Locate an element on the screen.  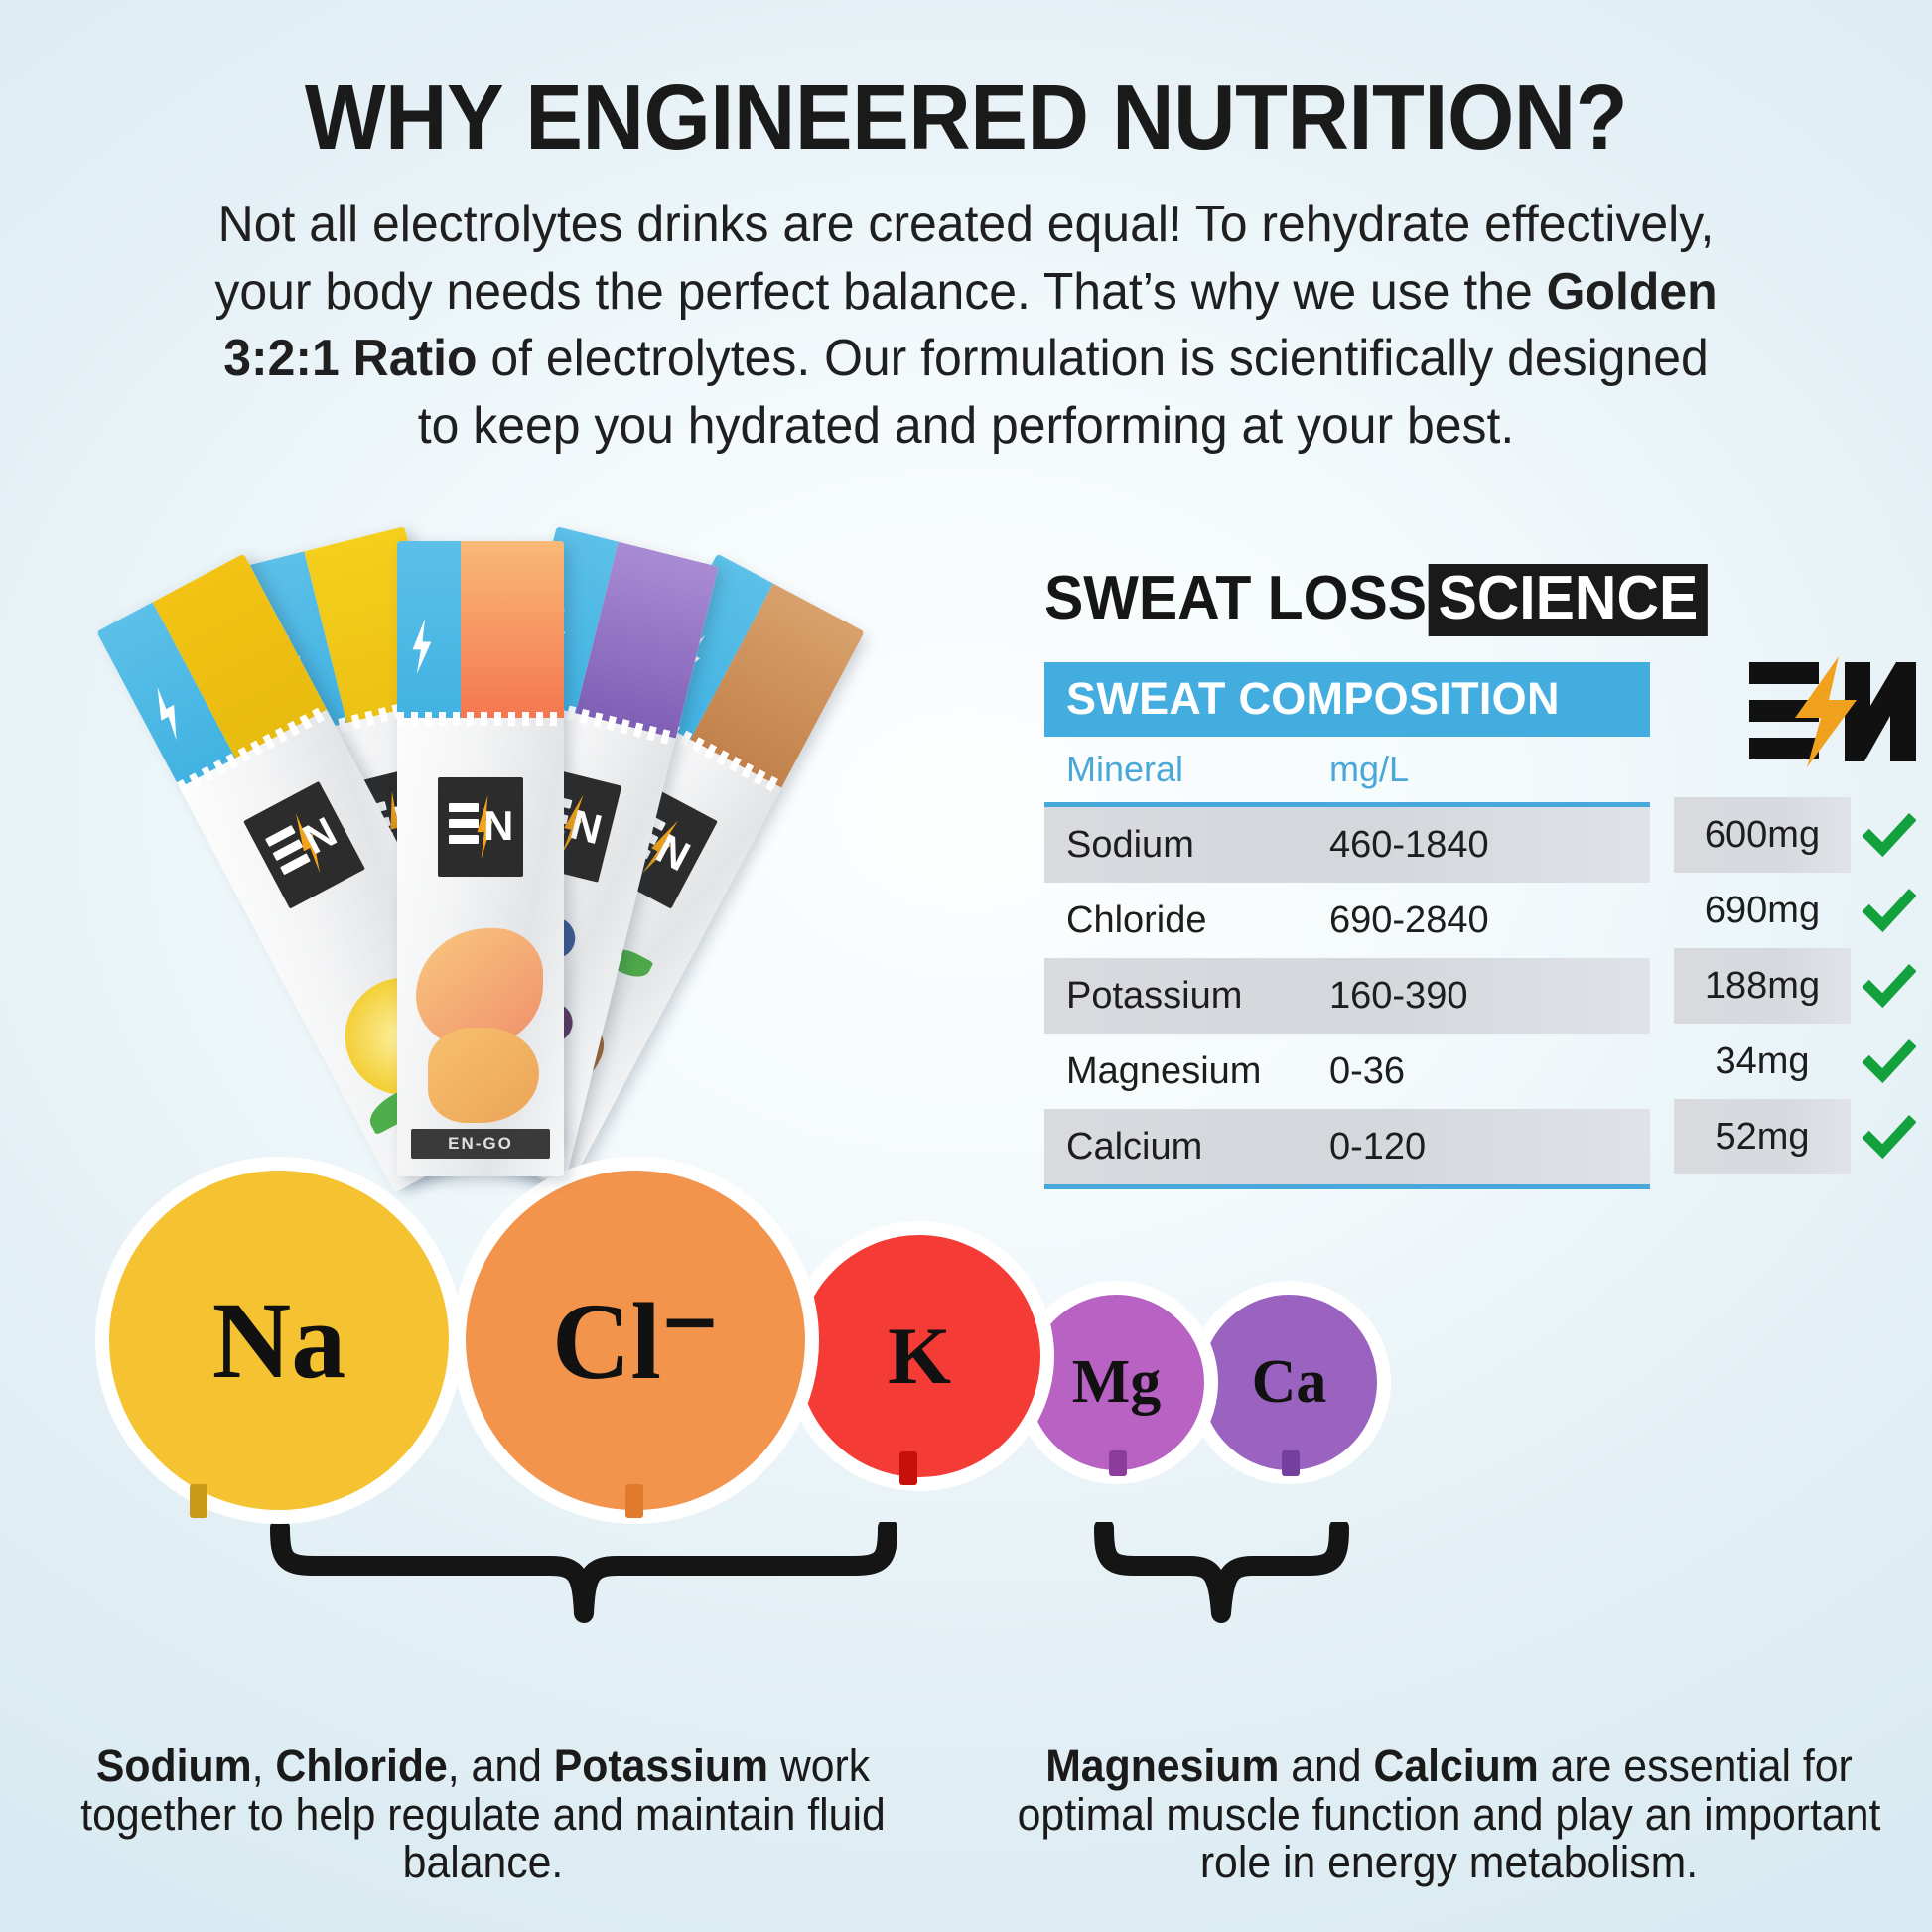
venn-circle-na: Na is located at coordinates (279, 1340).